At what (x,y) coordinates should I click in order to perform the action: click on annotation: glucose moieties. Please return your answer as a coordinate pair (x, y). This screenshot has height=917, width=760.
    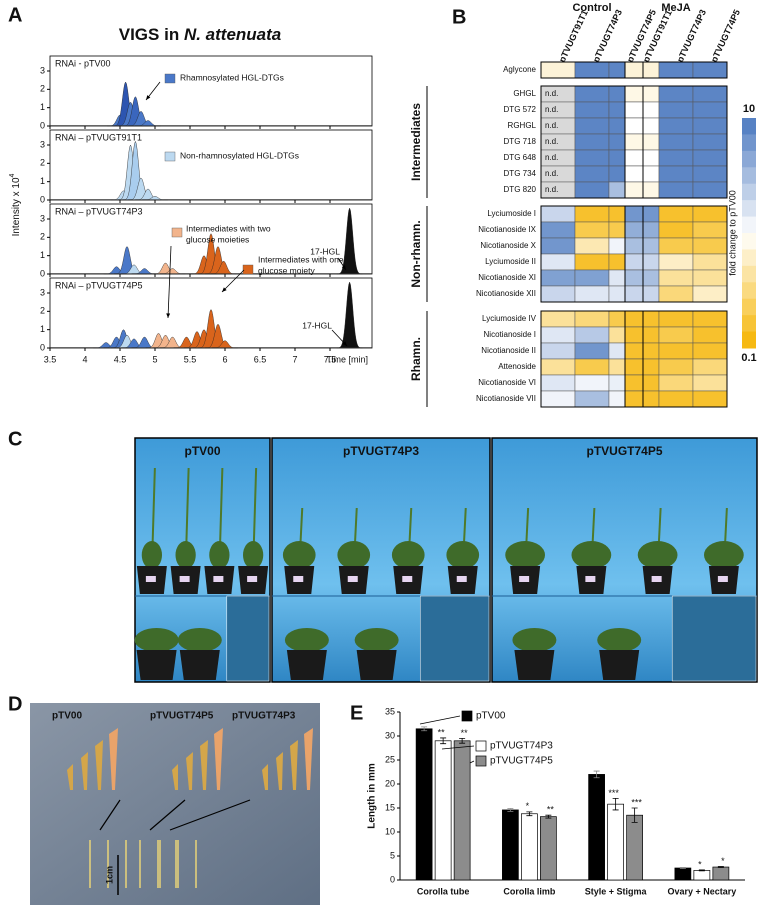
    Looking at the image, I should click on (217, 239).